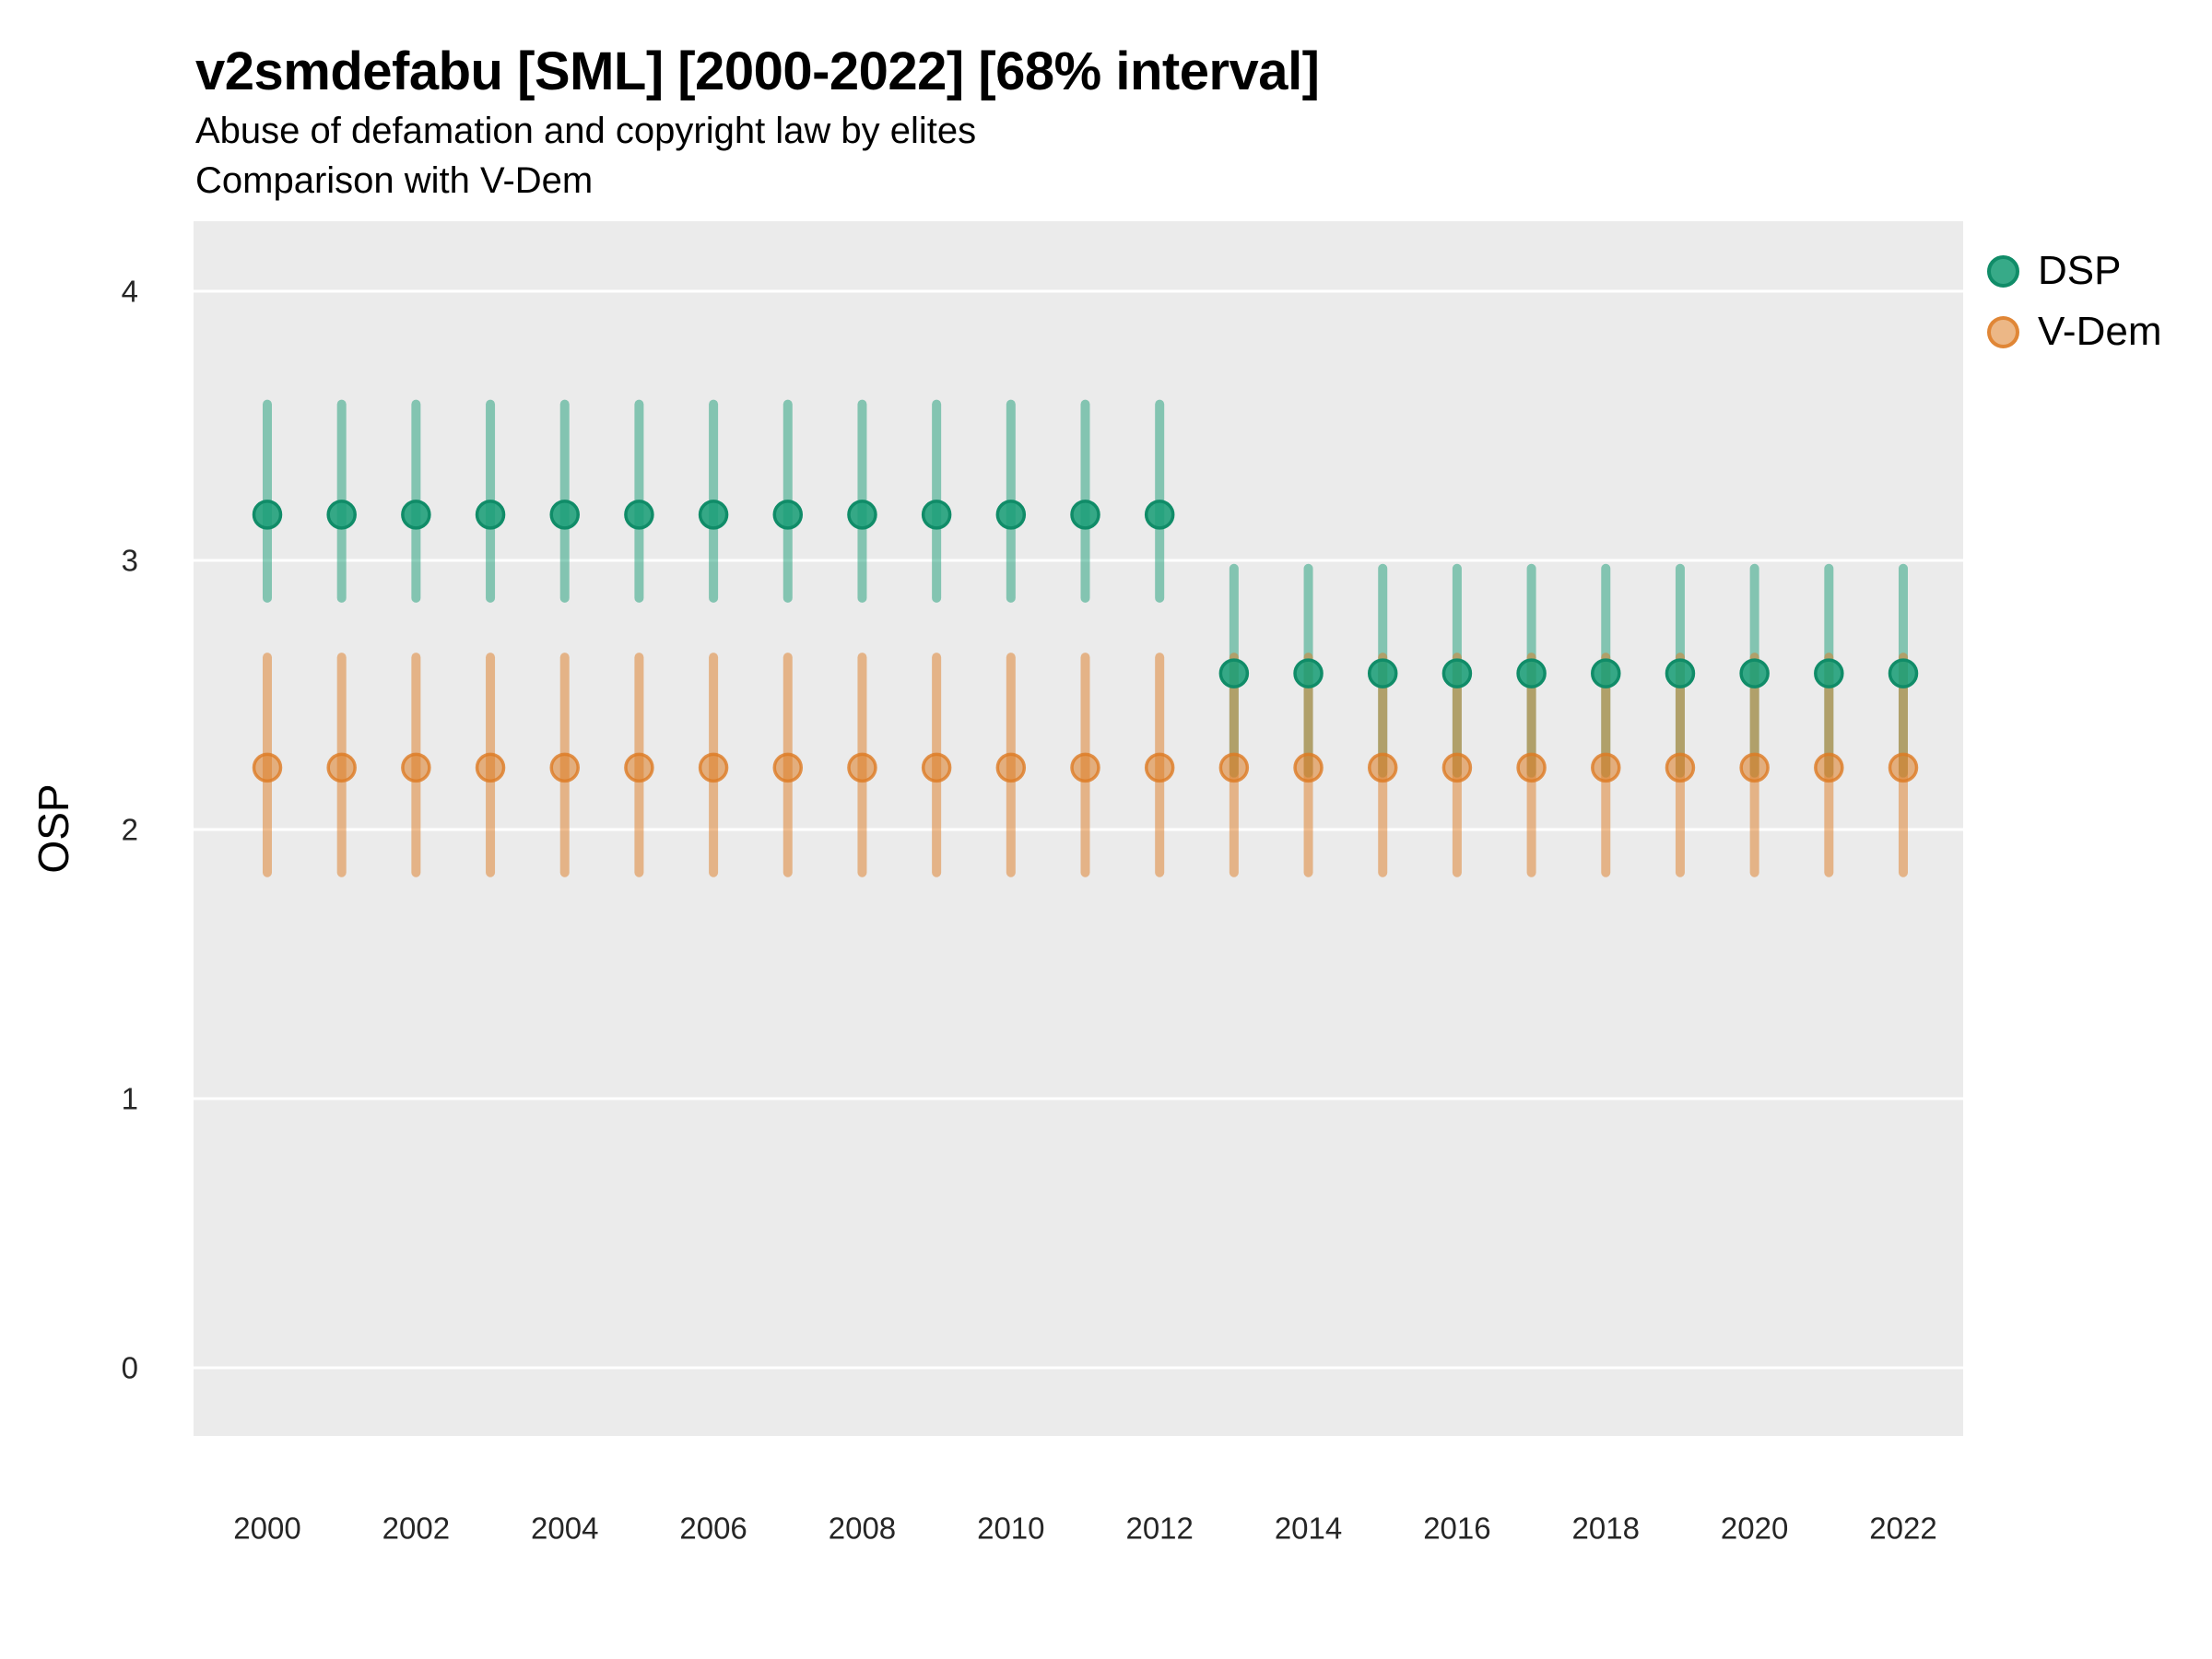 The height and width of the screenshot is (1659, 2212). Describe the element at coordinates (1159, 515) in the screenshot. I see `dsp-point-2012` at that location.